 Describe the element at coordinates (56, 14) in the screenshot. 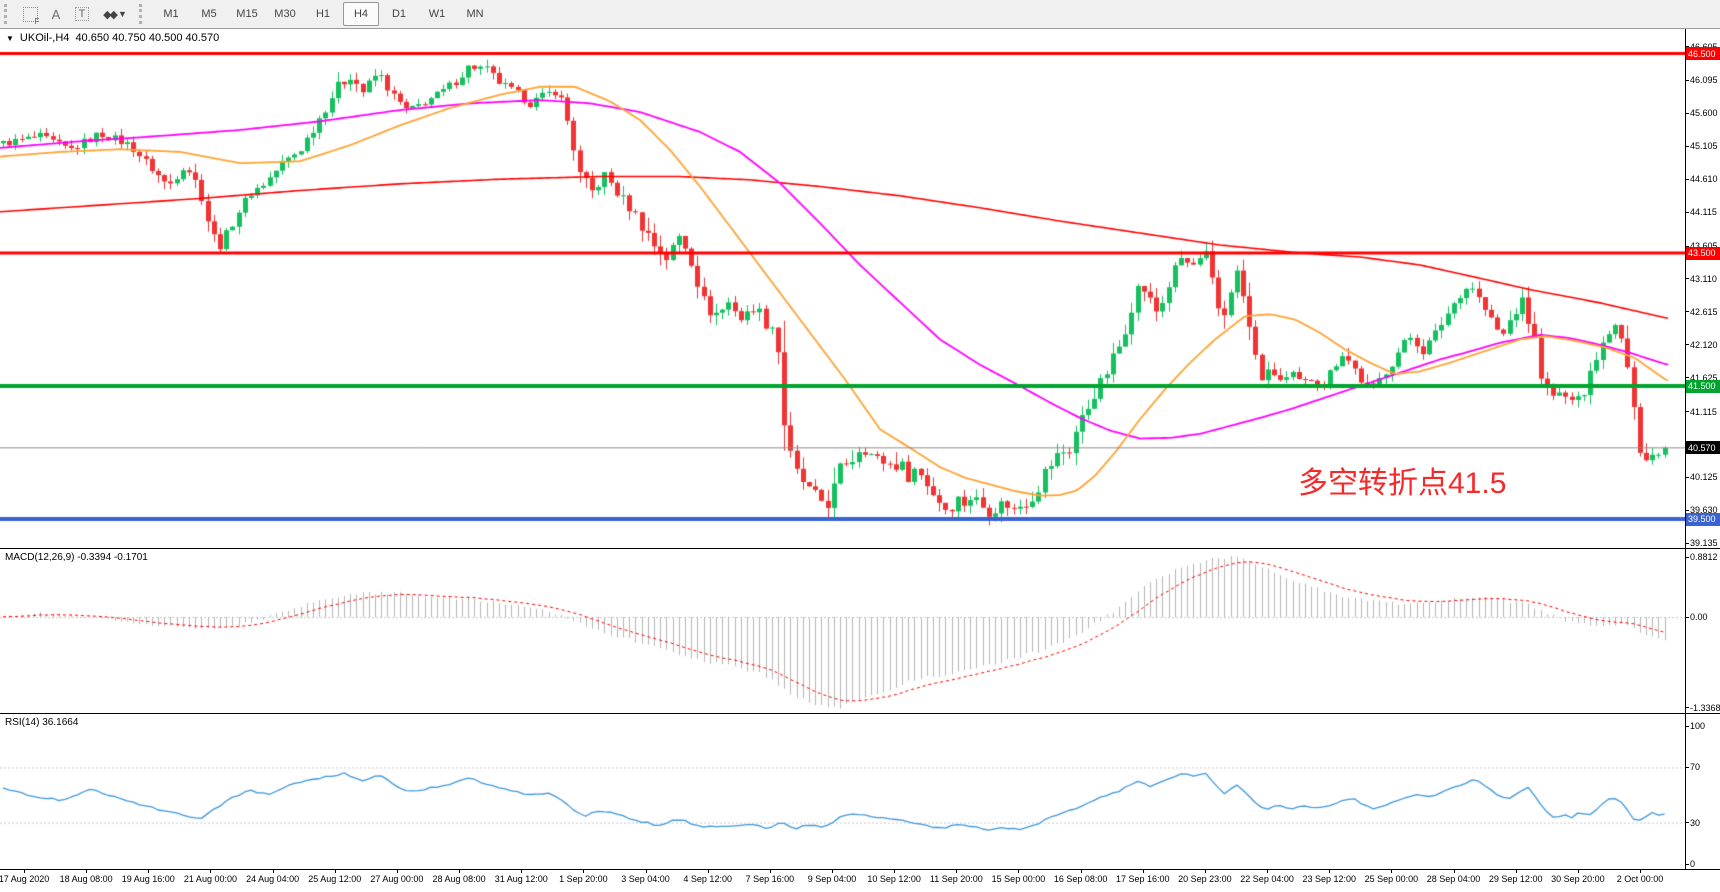

I see `text-label-icon: A` at that location.